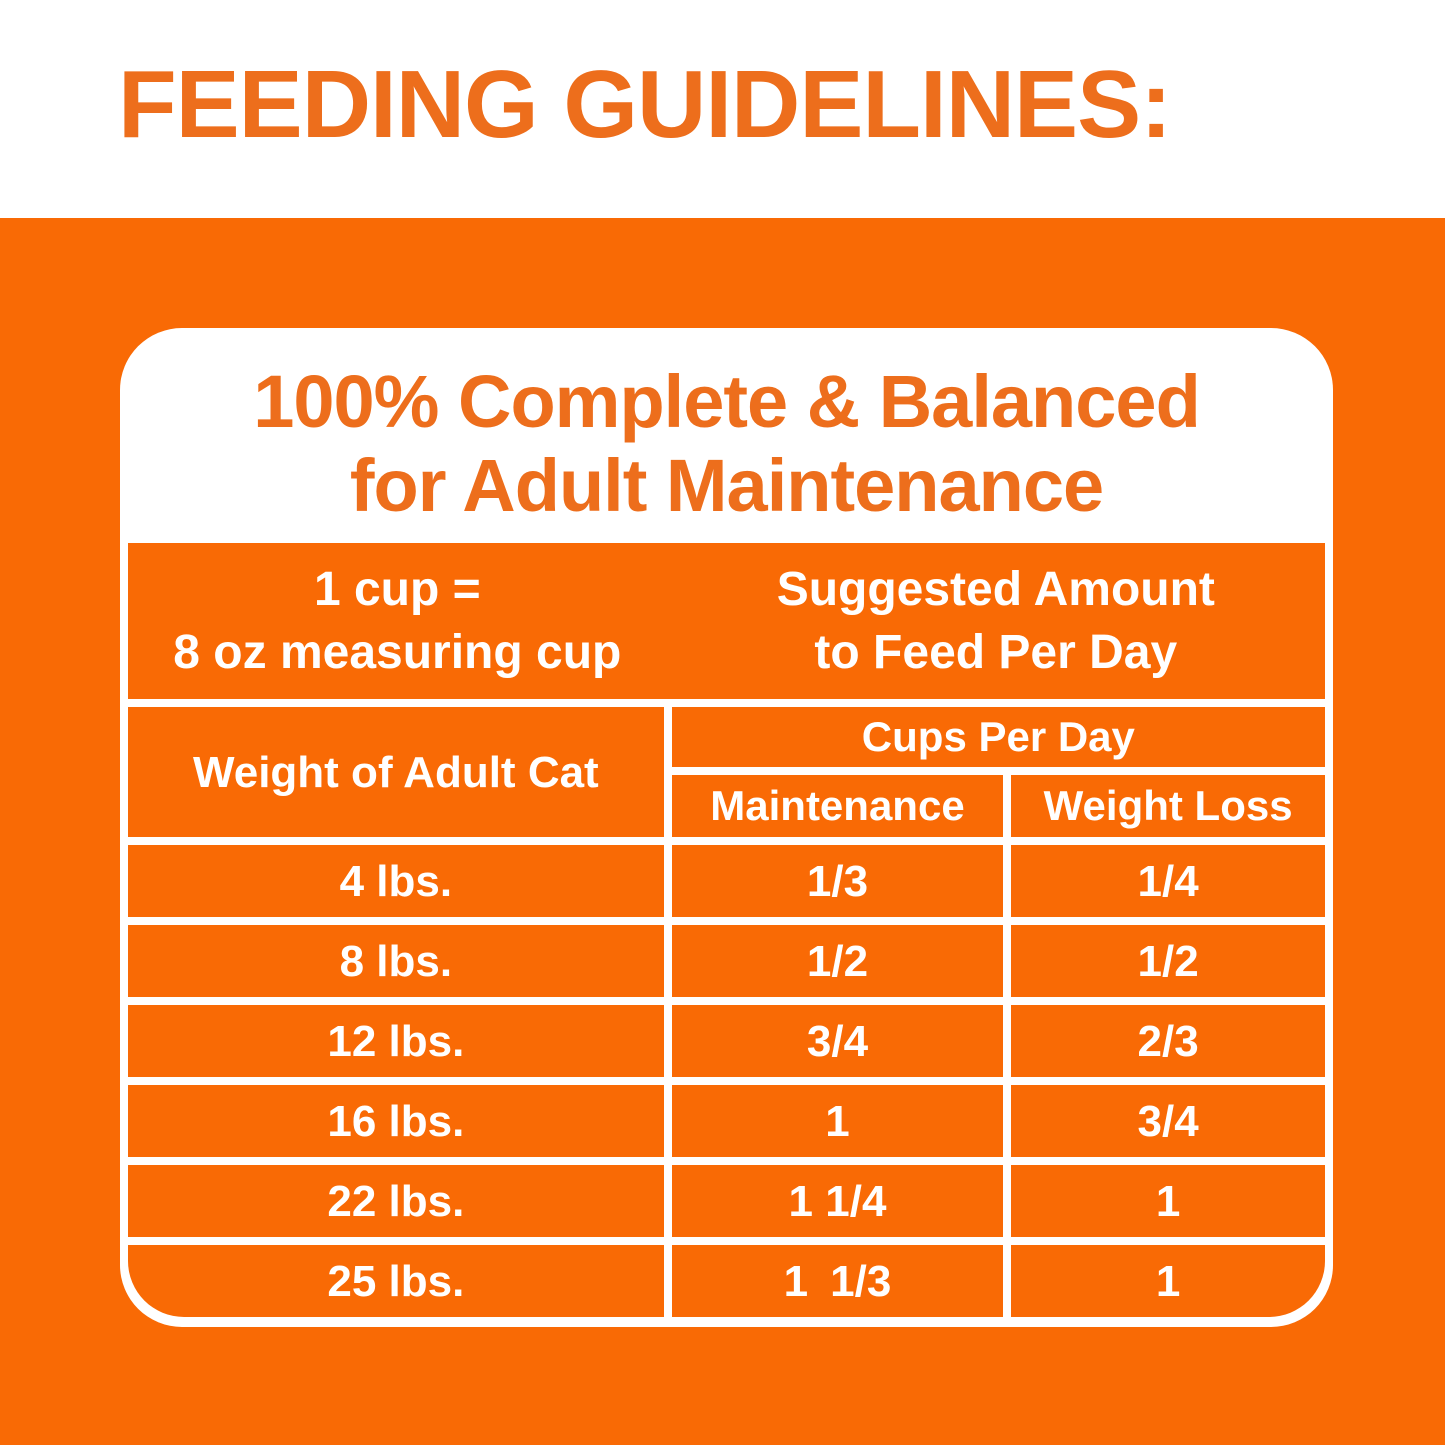 The height and width of the screenshot is (1445, 1445). Describe the element at coordinates (397, 652) in the screenshot. I see `cup-definition-line2: 8 oz measuring cup` at that location.